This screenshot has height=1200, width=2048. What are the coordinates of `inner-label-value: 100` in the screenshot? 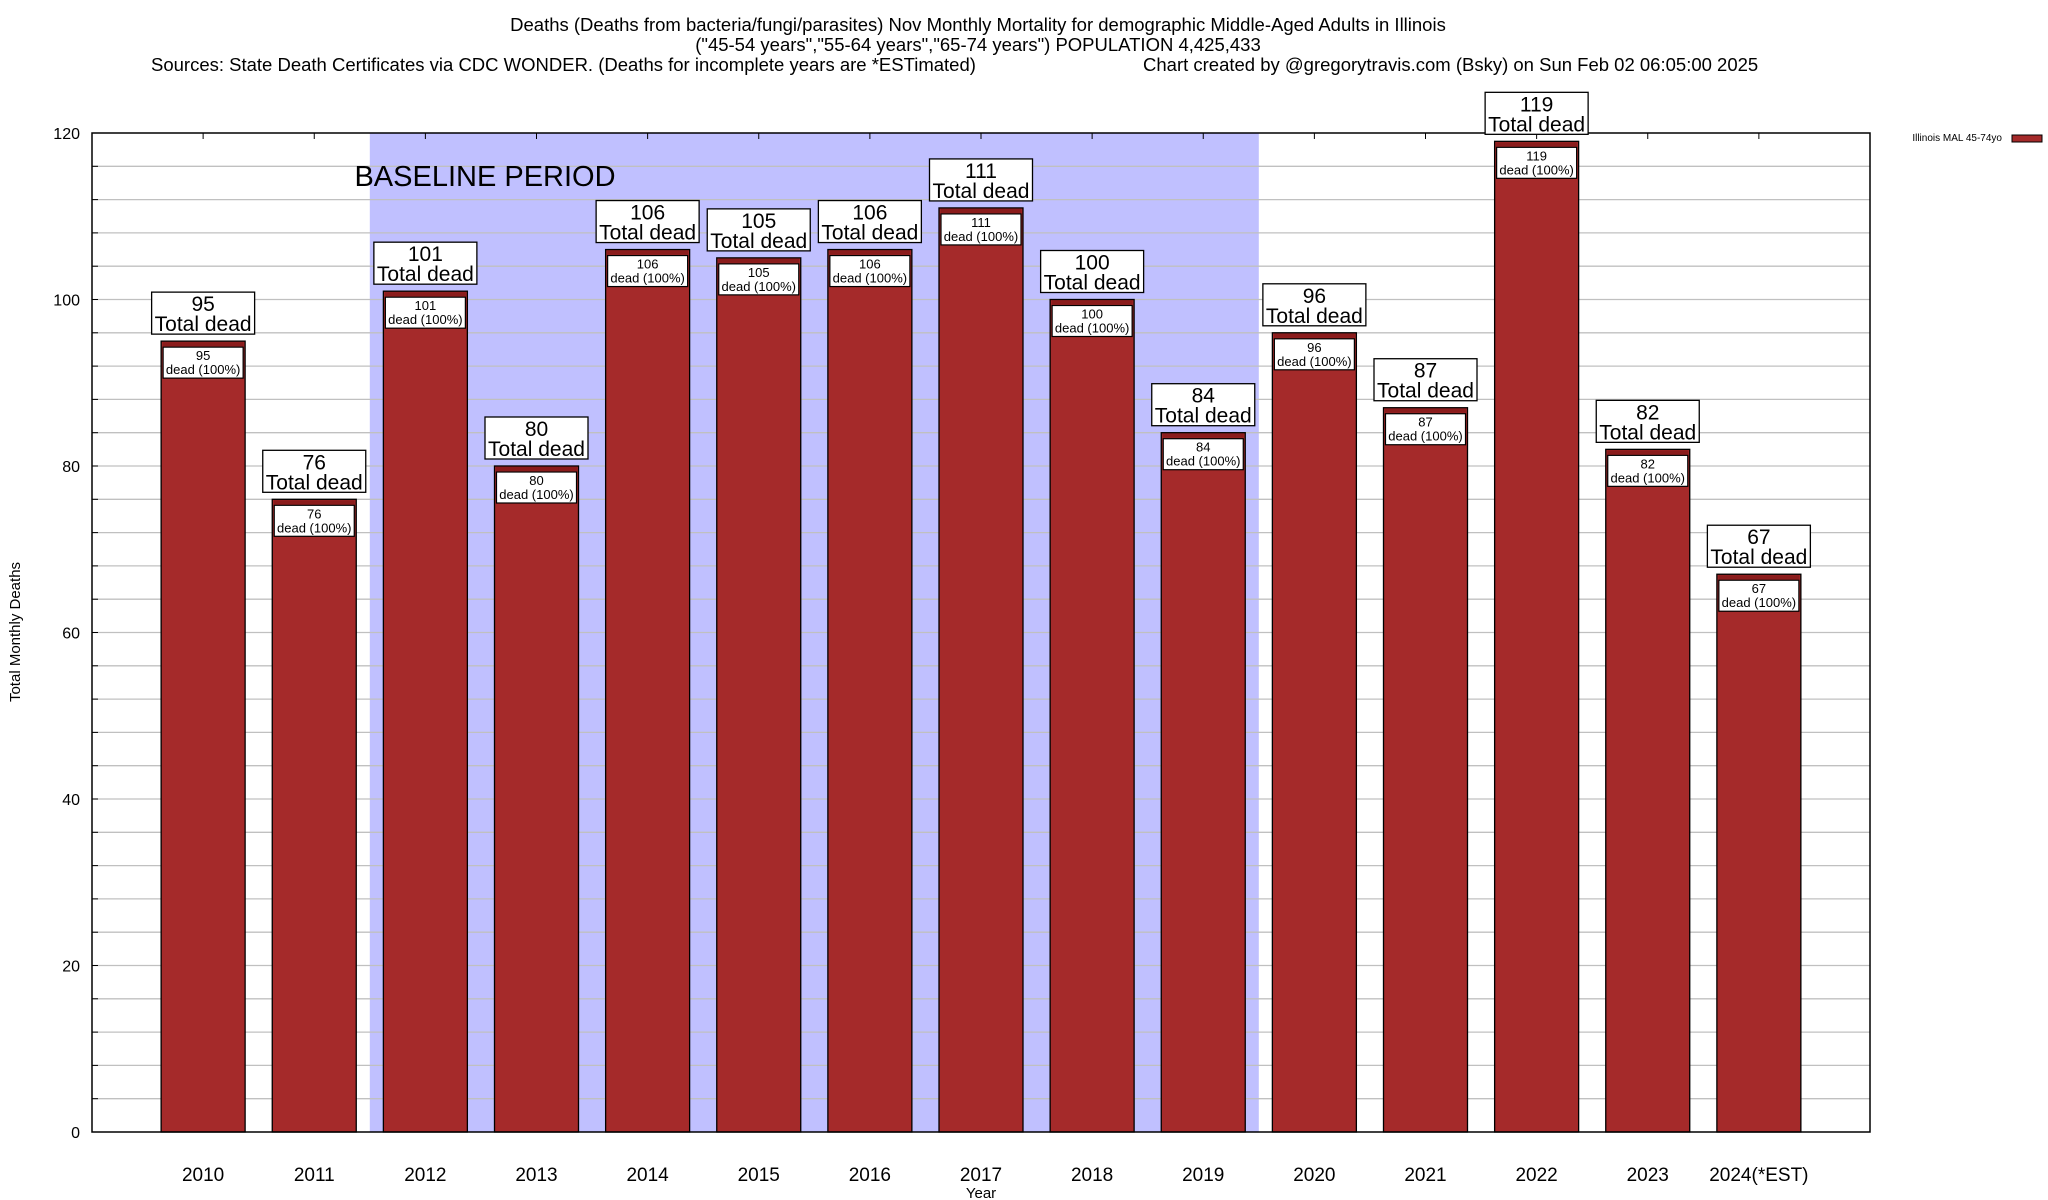 It's located at (1092, 314).